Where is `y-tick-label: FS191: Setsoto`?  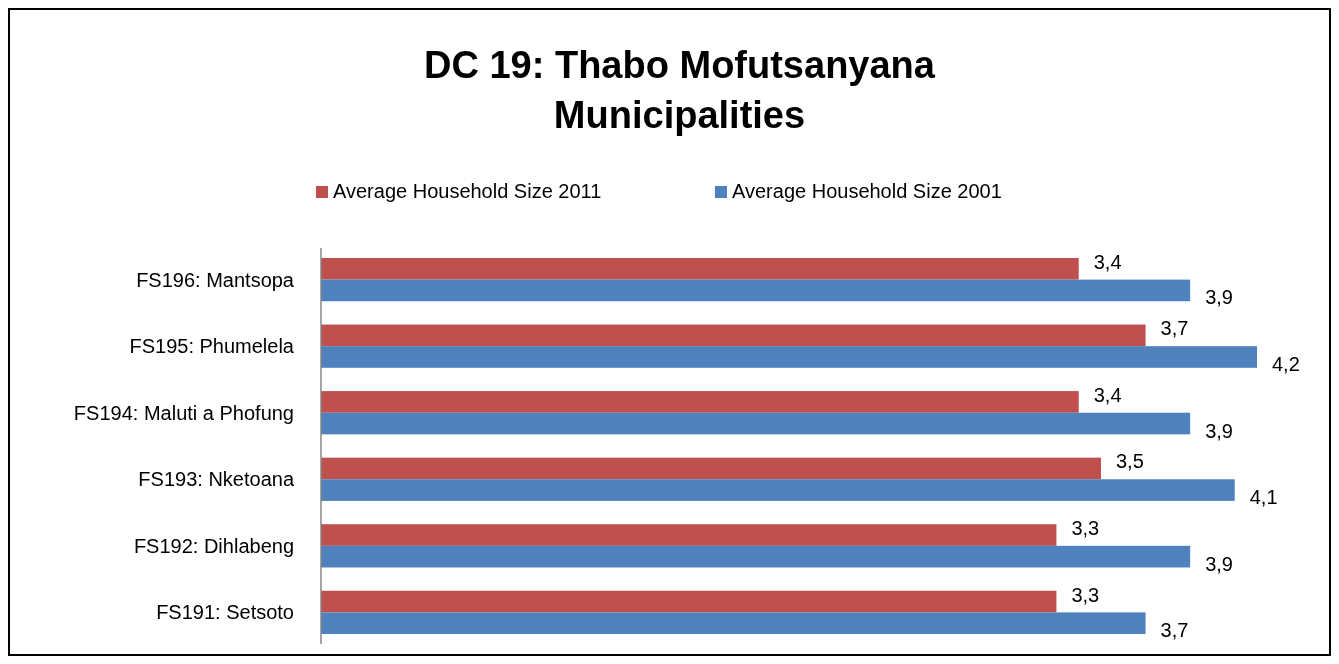 y-tick-label: FS191: Setsoto is located at coordinates (225, 612).